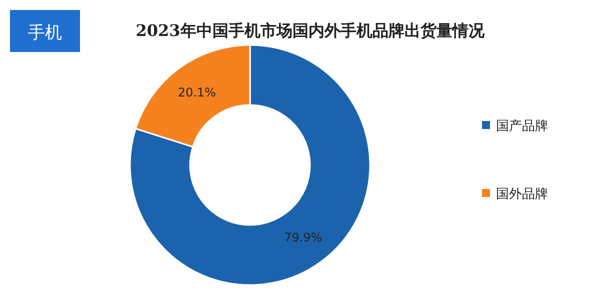 Image resolution: width=590 pixels, height=300 pixels. I want to click on chart-title: 2023年中国手机市场国内外手机品牌出货量情况, so click(311, 30).